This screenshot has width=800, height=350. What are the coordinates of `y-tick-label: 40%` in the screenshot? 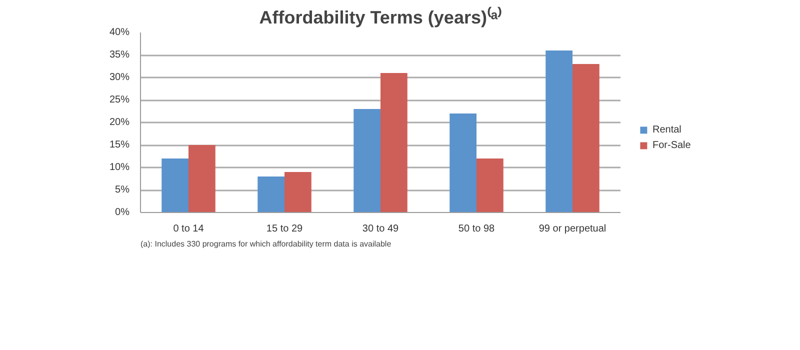 It's located at (119, 32).